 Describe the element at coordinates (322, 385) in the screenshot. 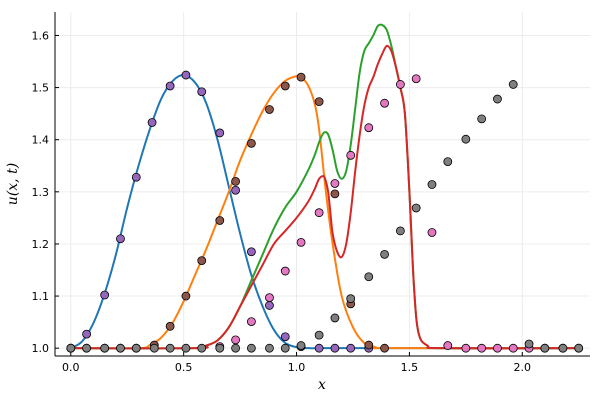

I see `x-axis-label: x` at that location.